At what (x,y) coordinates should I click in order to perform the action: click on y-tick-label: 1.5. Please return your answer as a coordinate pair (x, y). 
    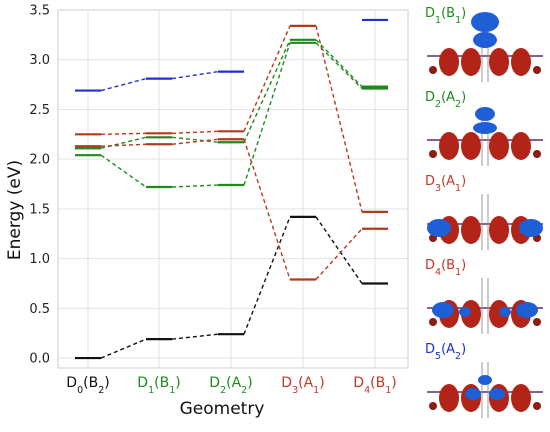
    Looking at the image, I should click on (39, 209).